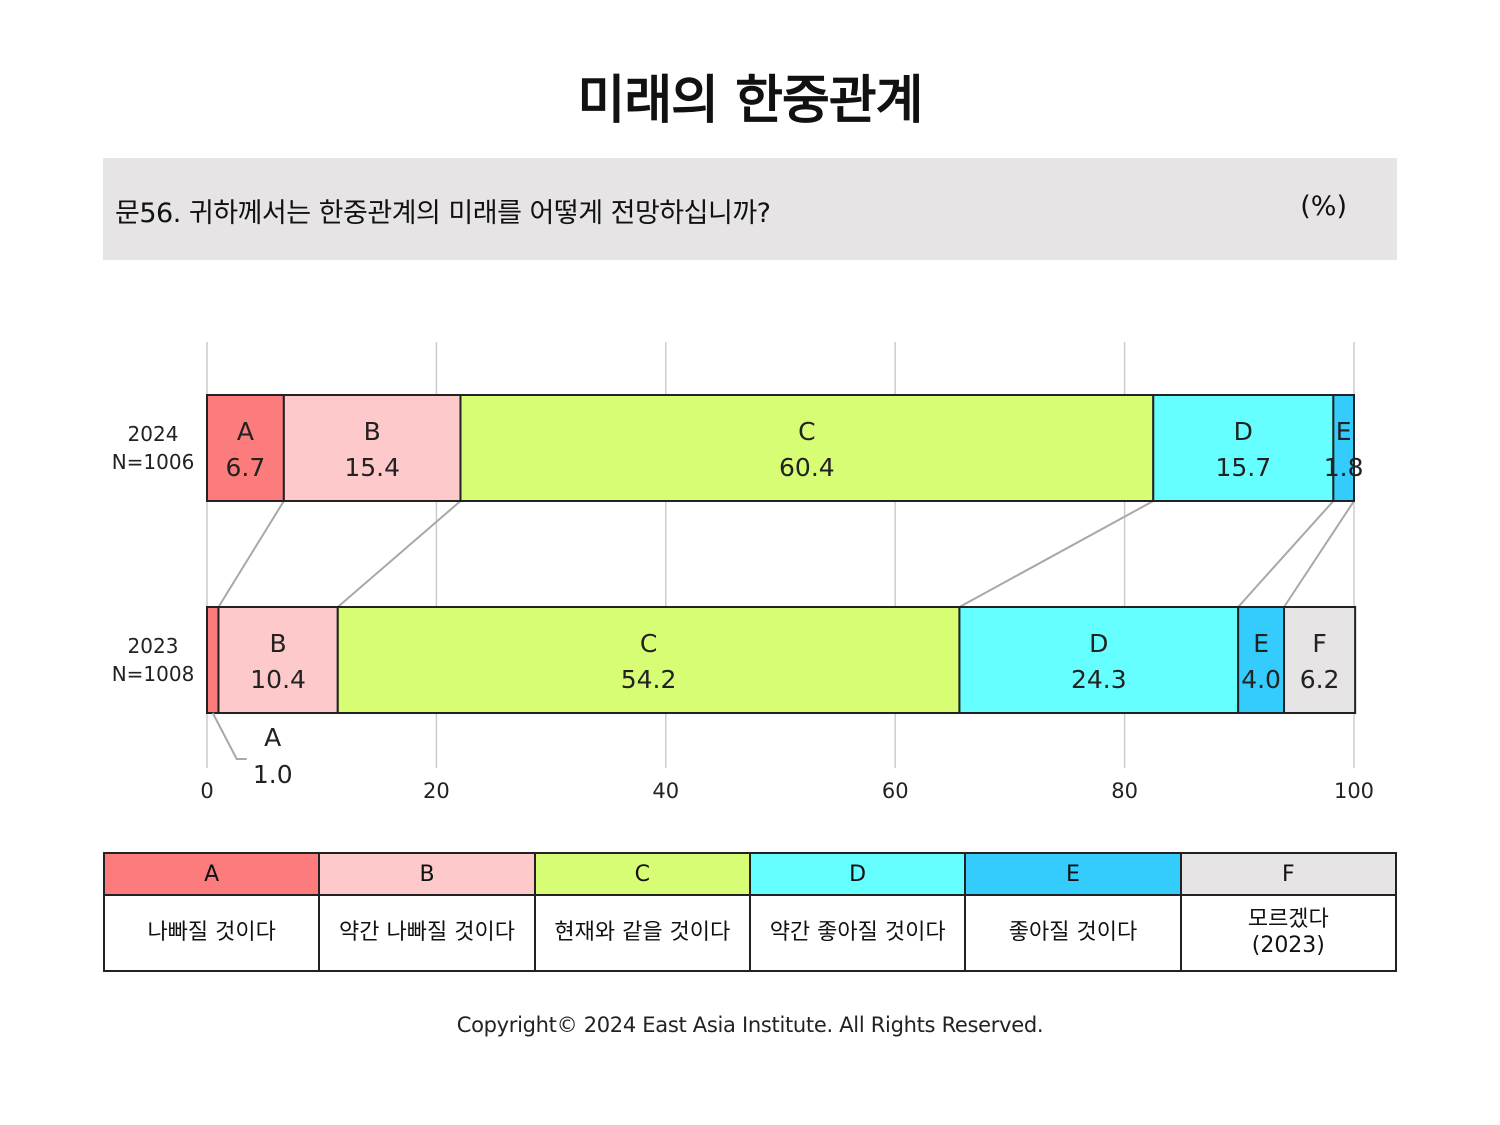 The height and width of the screenshot is (1125, 1500). I want to click on x-tick-label: 40, so click(665, 791).